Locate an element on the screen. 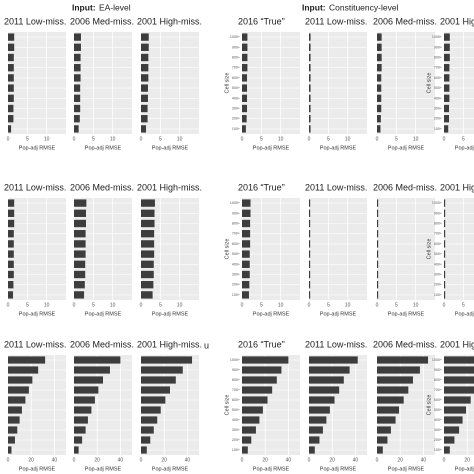 The height and width of the screenshot is (474, 474). panel-title: 2016 “True” is located at coordinates (261, 344).